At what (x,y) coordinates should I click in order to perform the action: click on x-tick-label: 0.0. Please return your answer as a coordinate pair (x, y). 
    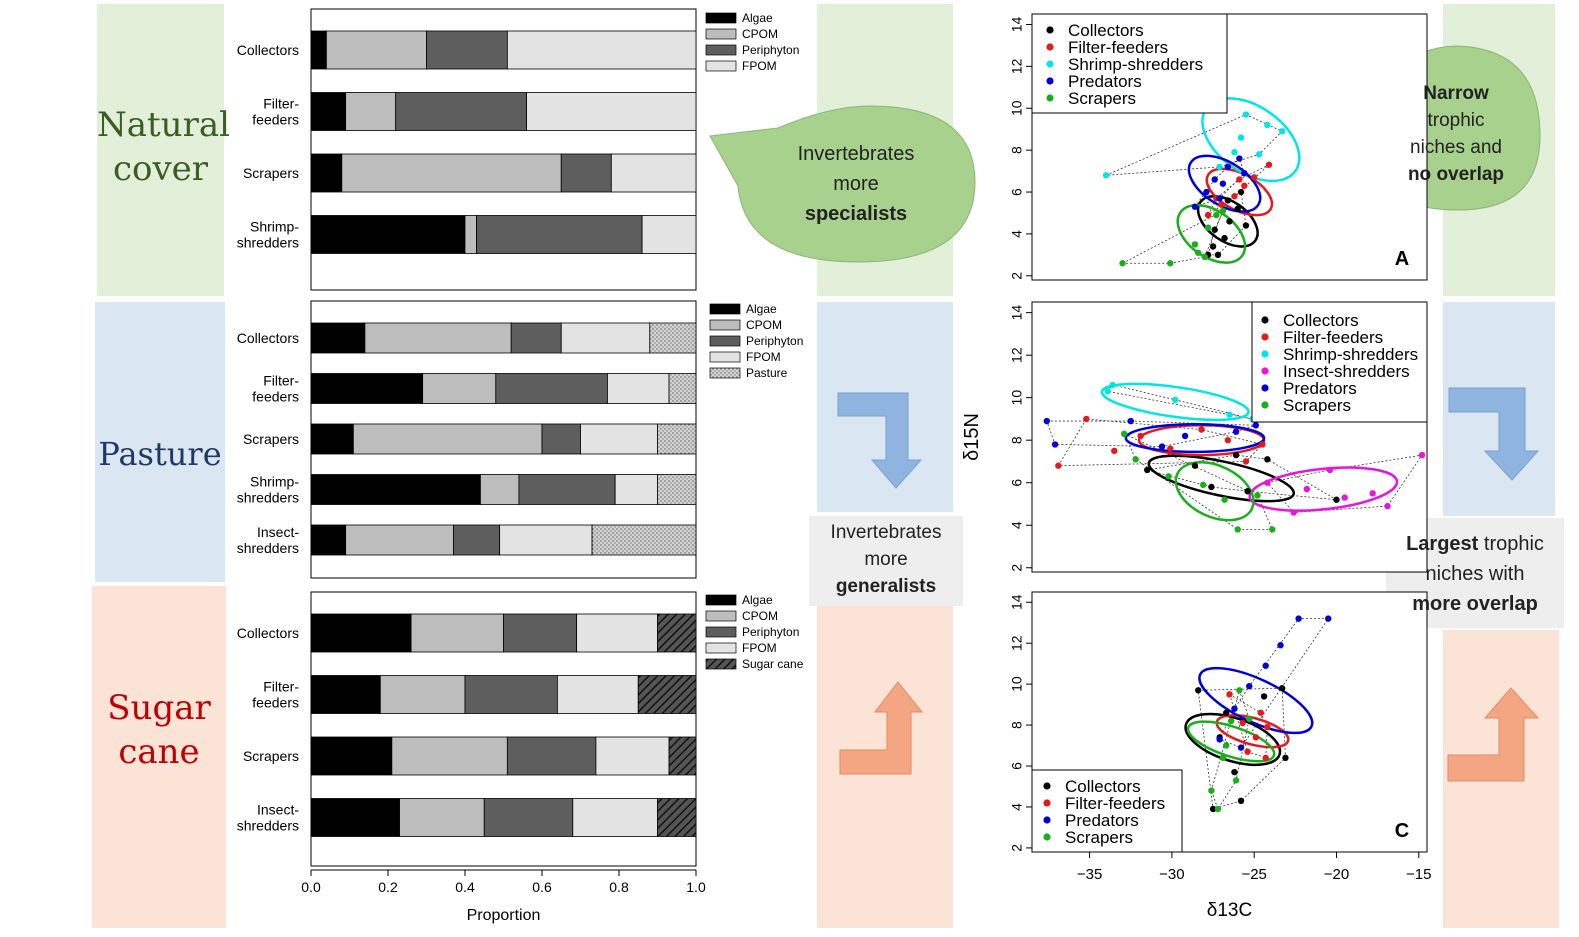
    Looking at the image, I should click on (311, 887).